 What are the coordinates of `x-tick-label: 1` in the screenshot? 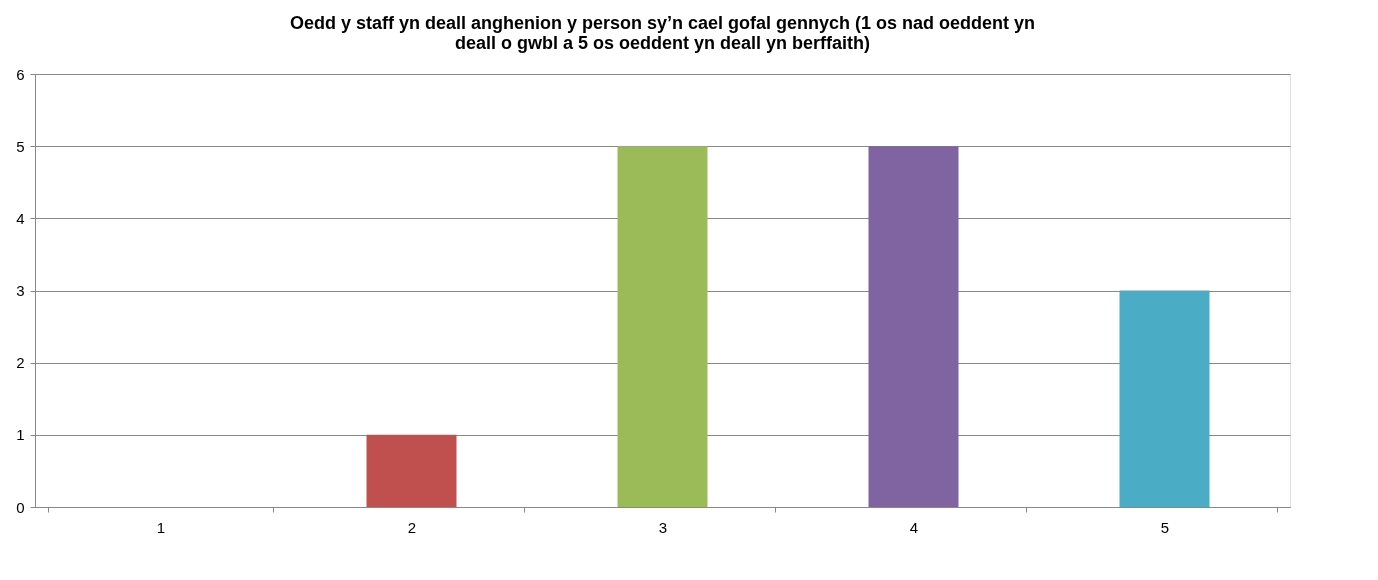 It's located at (161, 527).